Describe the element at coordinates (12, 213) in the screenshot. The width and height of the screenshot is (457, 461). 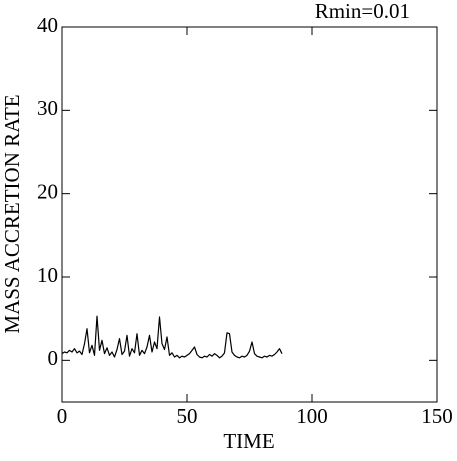
I see `y-axis-label: MASS ACCRETION RATE` at that location.